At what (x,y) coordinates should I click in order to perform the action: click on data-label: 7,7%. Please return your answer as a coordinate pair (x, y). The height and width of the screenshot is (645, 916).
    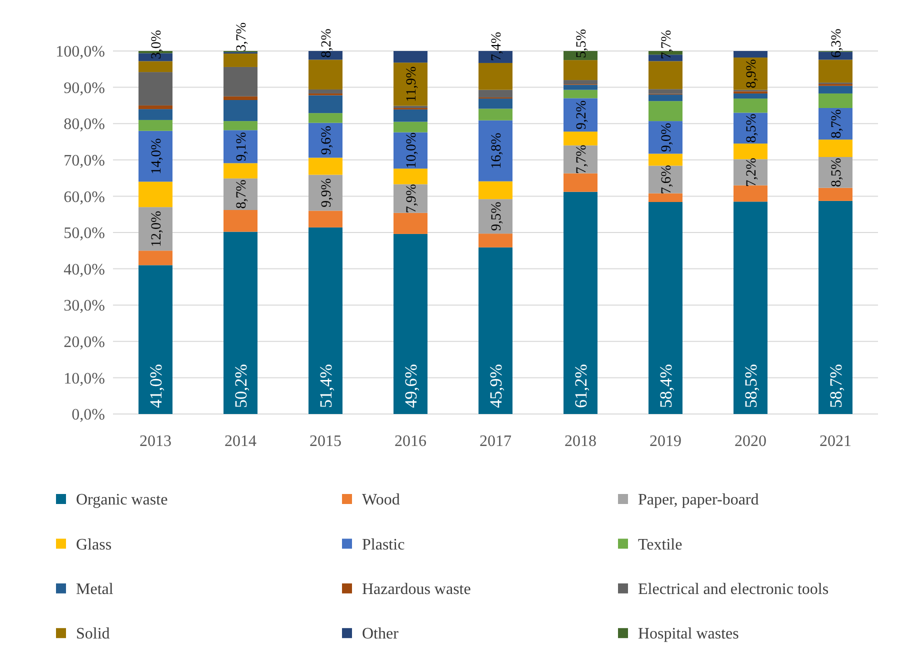
    Looking at the image, I should click on (582, 159).